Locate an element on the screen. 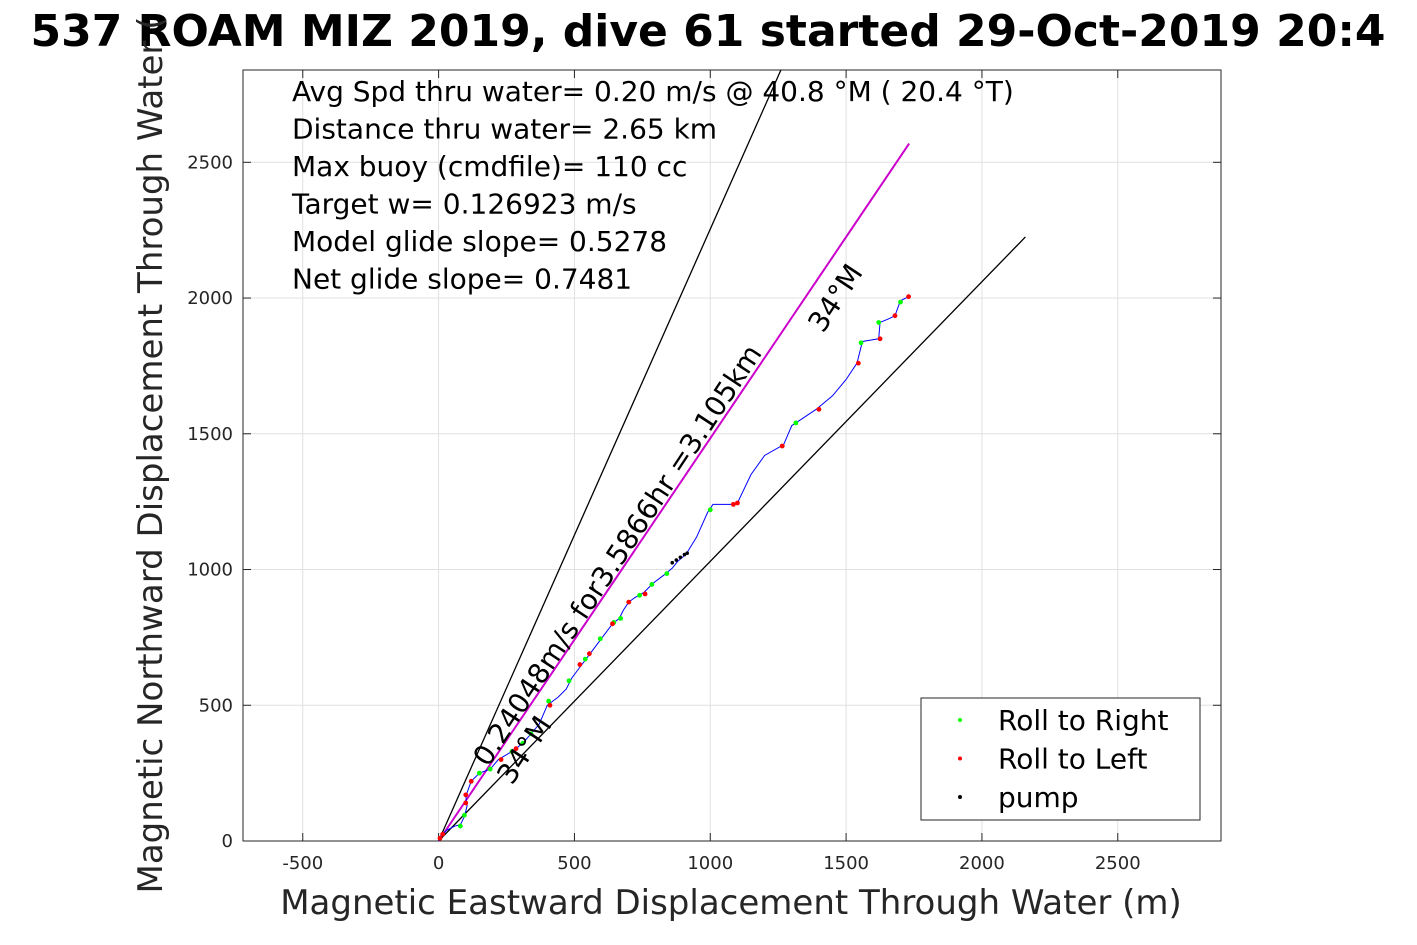 This screenshot has width=1417, height=945. legend-box is located at coordinates (1060, 759).